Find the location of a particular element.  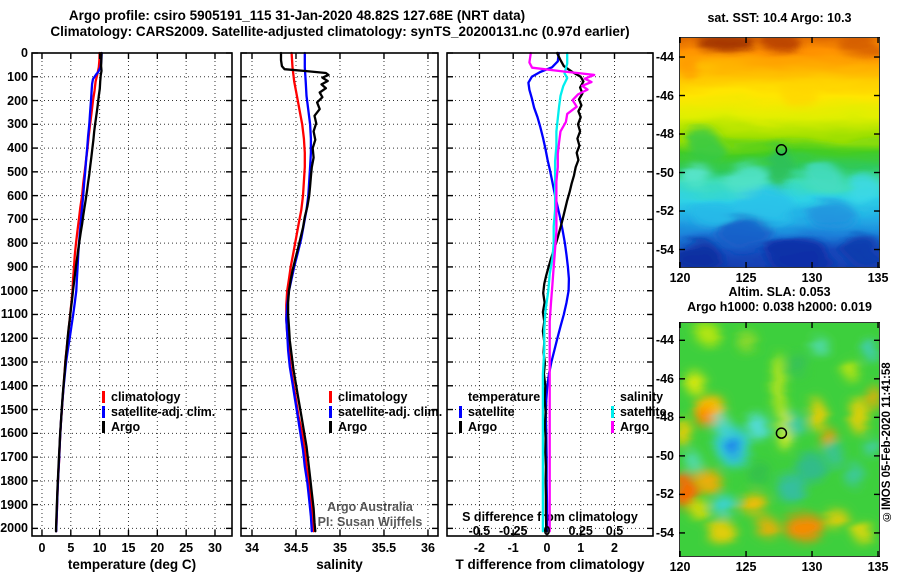

x-tick-label: 20 is located at coordinates (157, 548).